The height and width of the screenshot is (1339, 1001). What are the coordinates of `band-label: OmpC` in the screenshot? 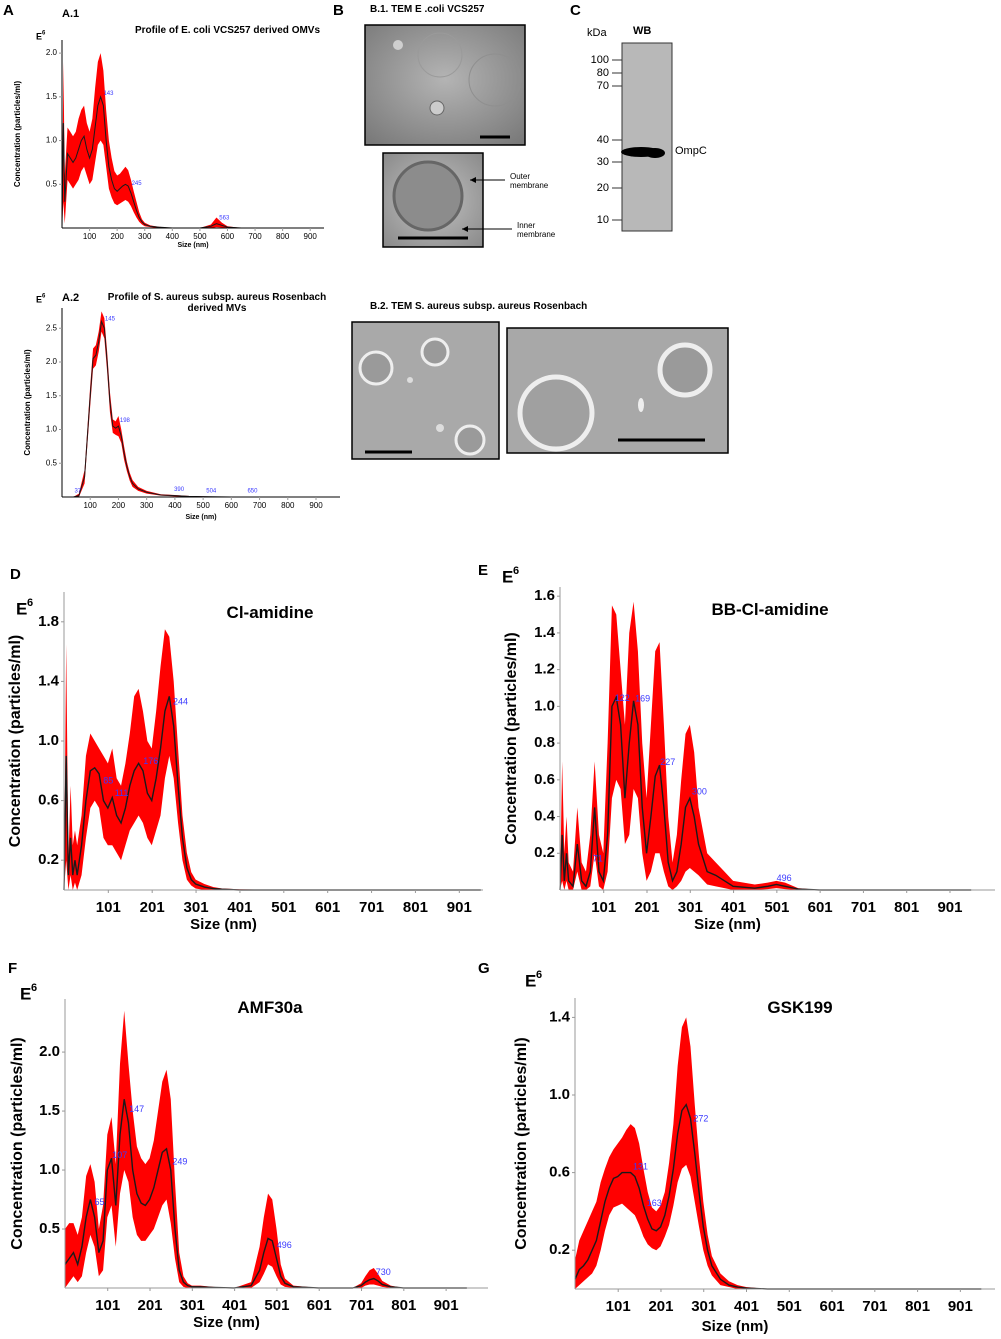 It's located at (691, 151).